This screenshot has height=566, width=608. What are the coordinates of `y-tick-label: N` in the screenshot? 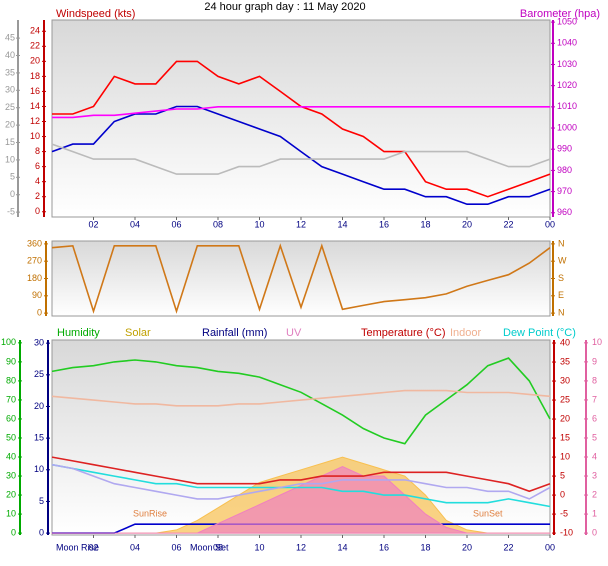 It's located at (561, 243).